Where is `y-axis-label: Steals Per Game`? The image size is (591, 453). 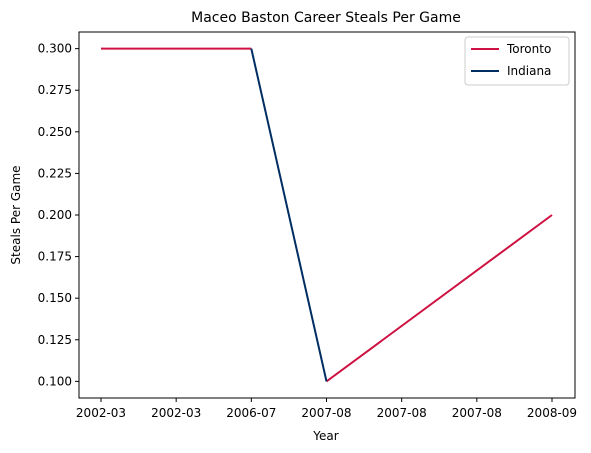 y-axis-label: Steals Per Game is located at coordinates (16, 214).